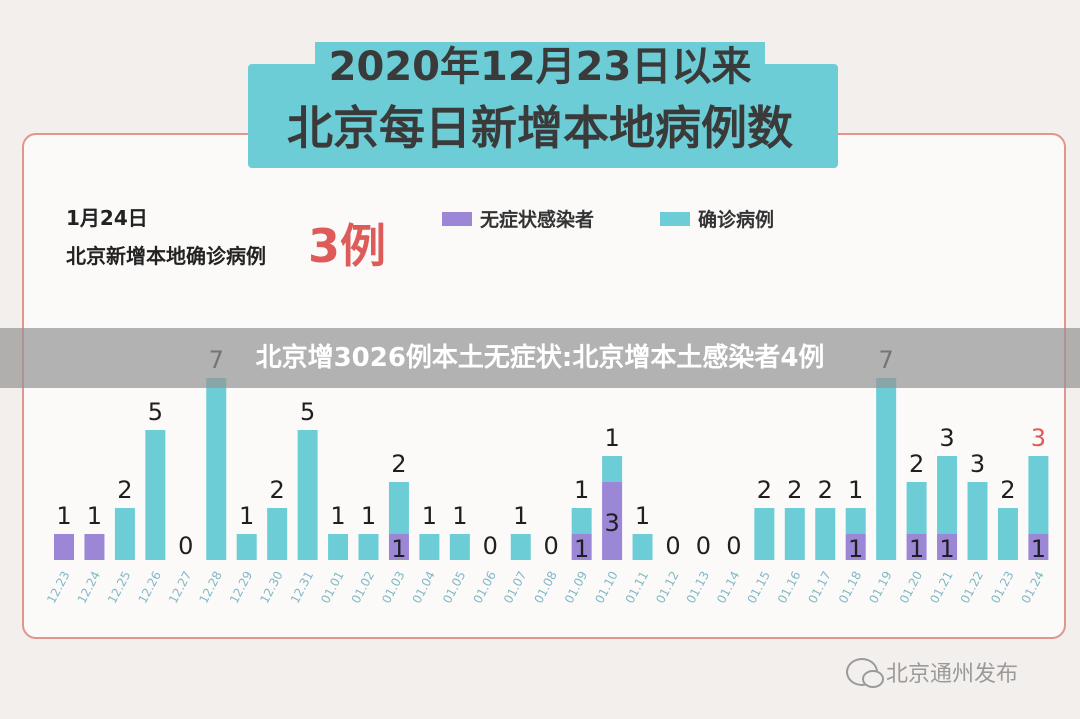 The image size is (1080, 719). What do you see at coordinates (612, 469) in the screenshot?
I see `bar-confirmed-01.10` at bounding box center [612, 469].